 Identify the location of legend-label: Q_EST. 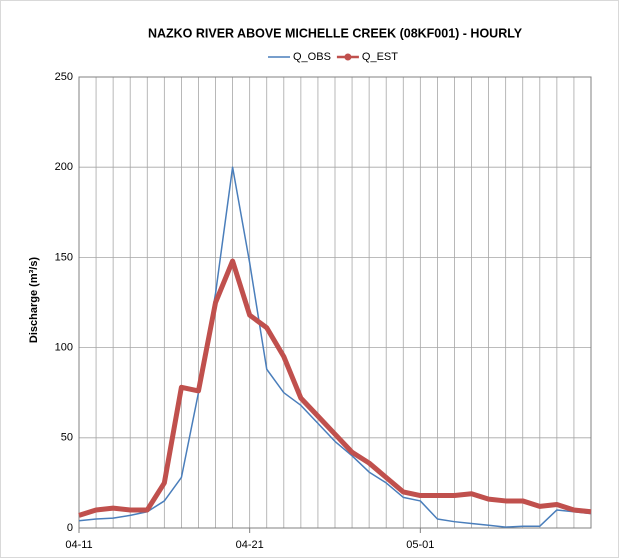
(380, 57).